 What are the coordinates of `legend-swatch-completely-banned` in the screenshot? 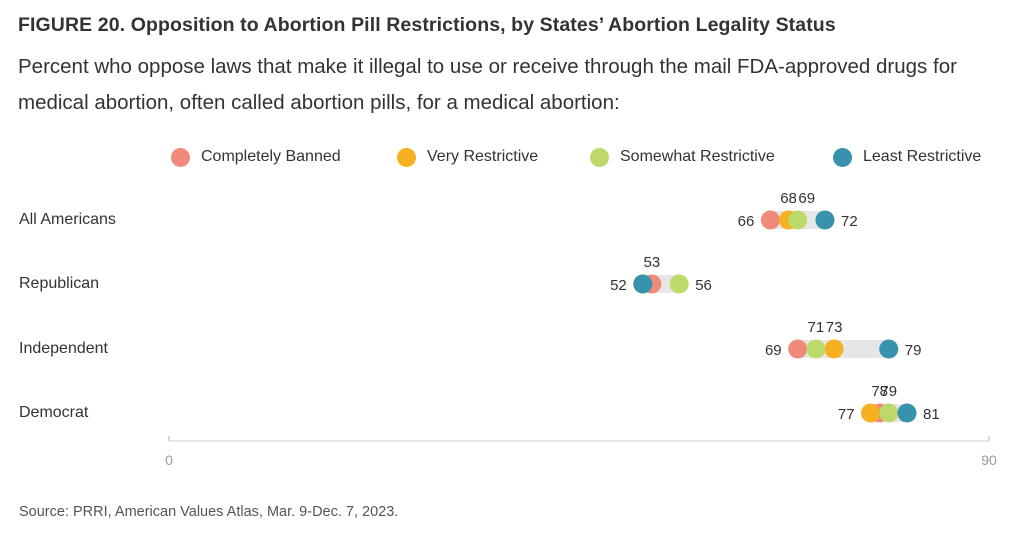 It's located at (180, 157).